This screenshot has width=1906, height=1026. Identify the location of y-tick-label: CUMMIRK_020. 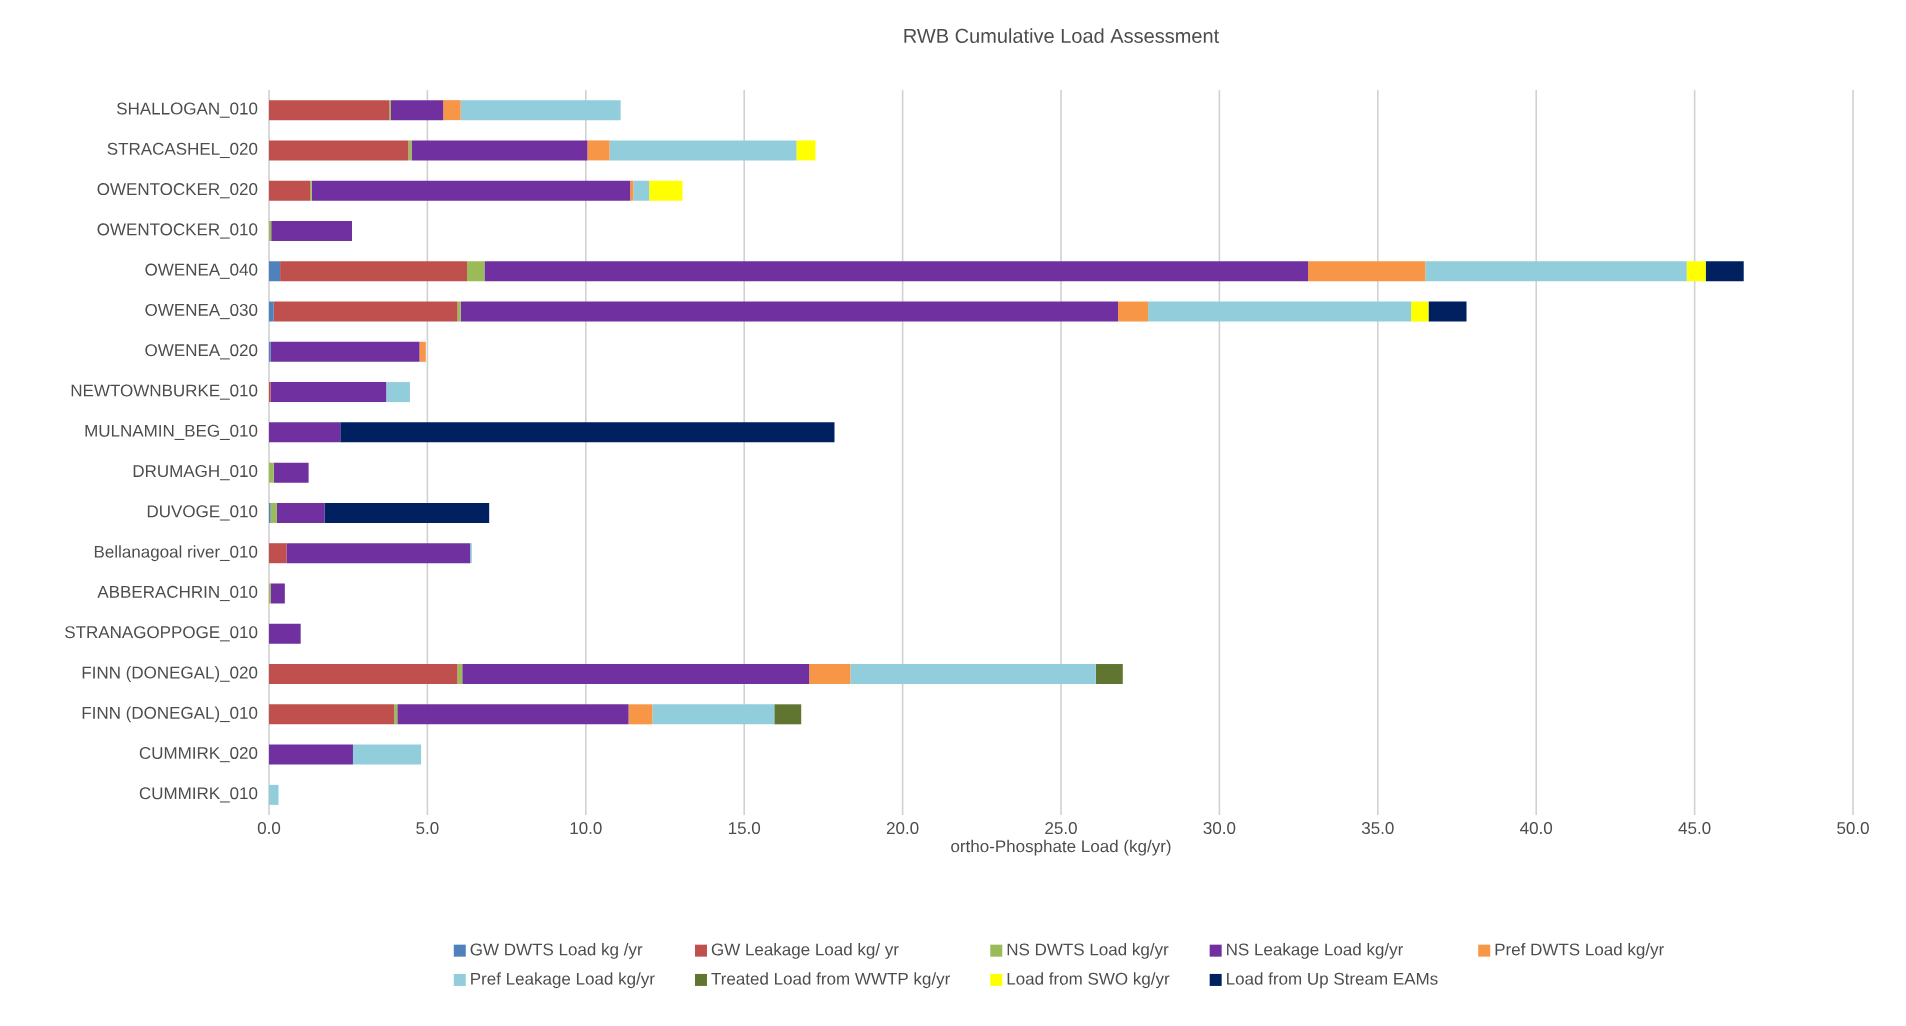
(198, 754).